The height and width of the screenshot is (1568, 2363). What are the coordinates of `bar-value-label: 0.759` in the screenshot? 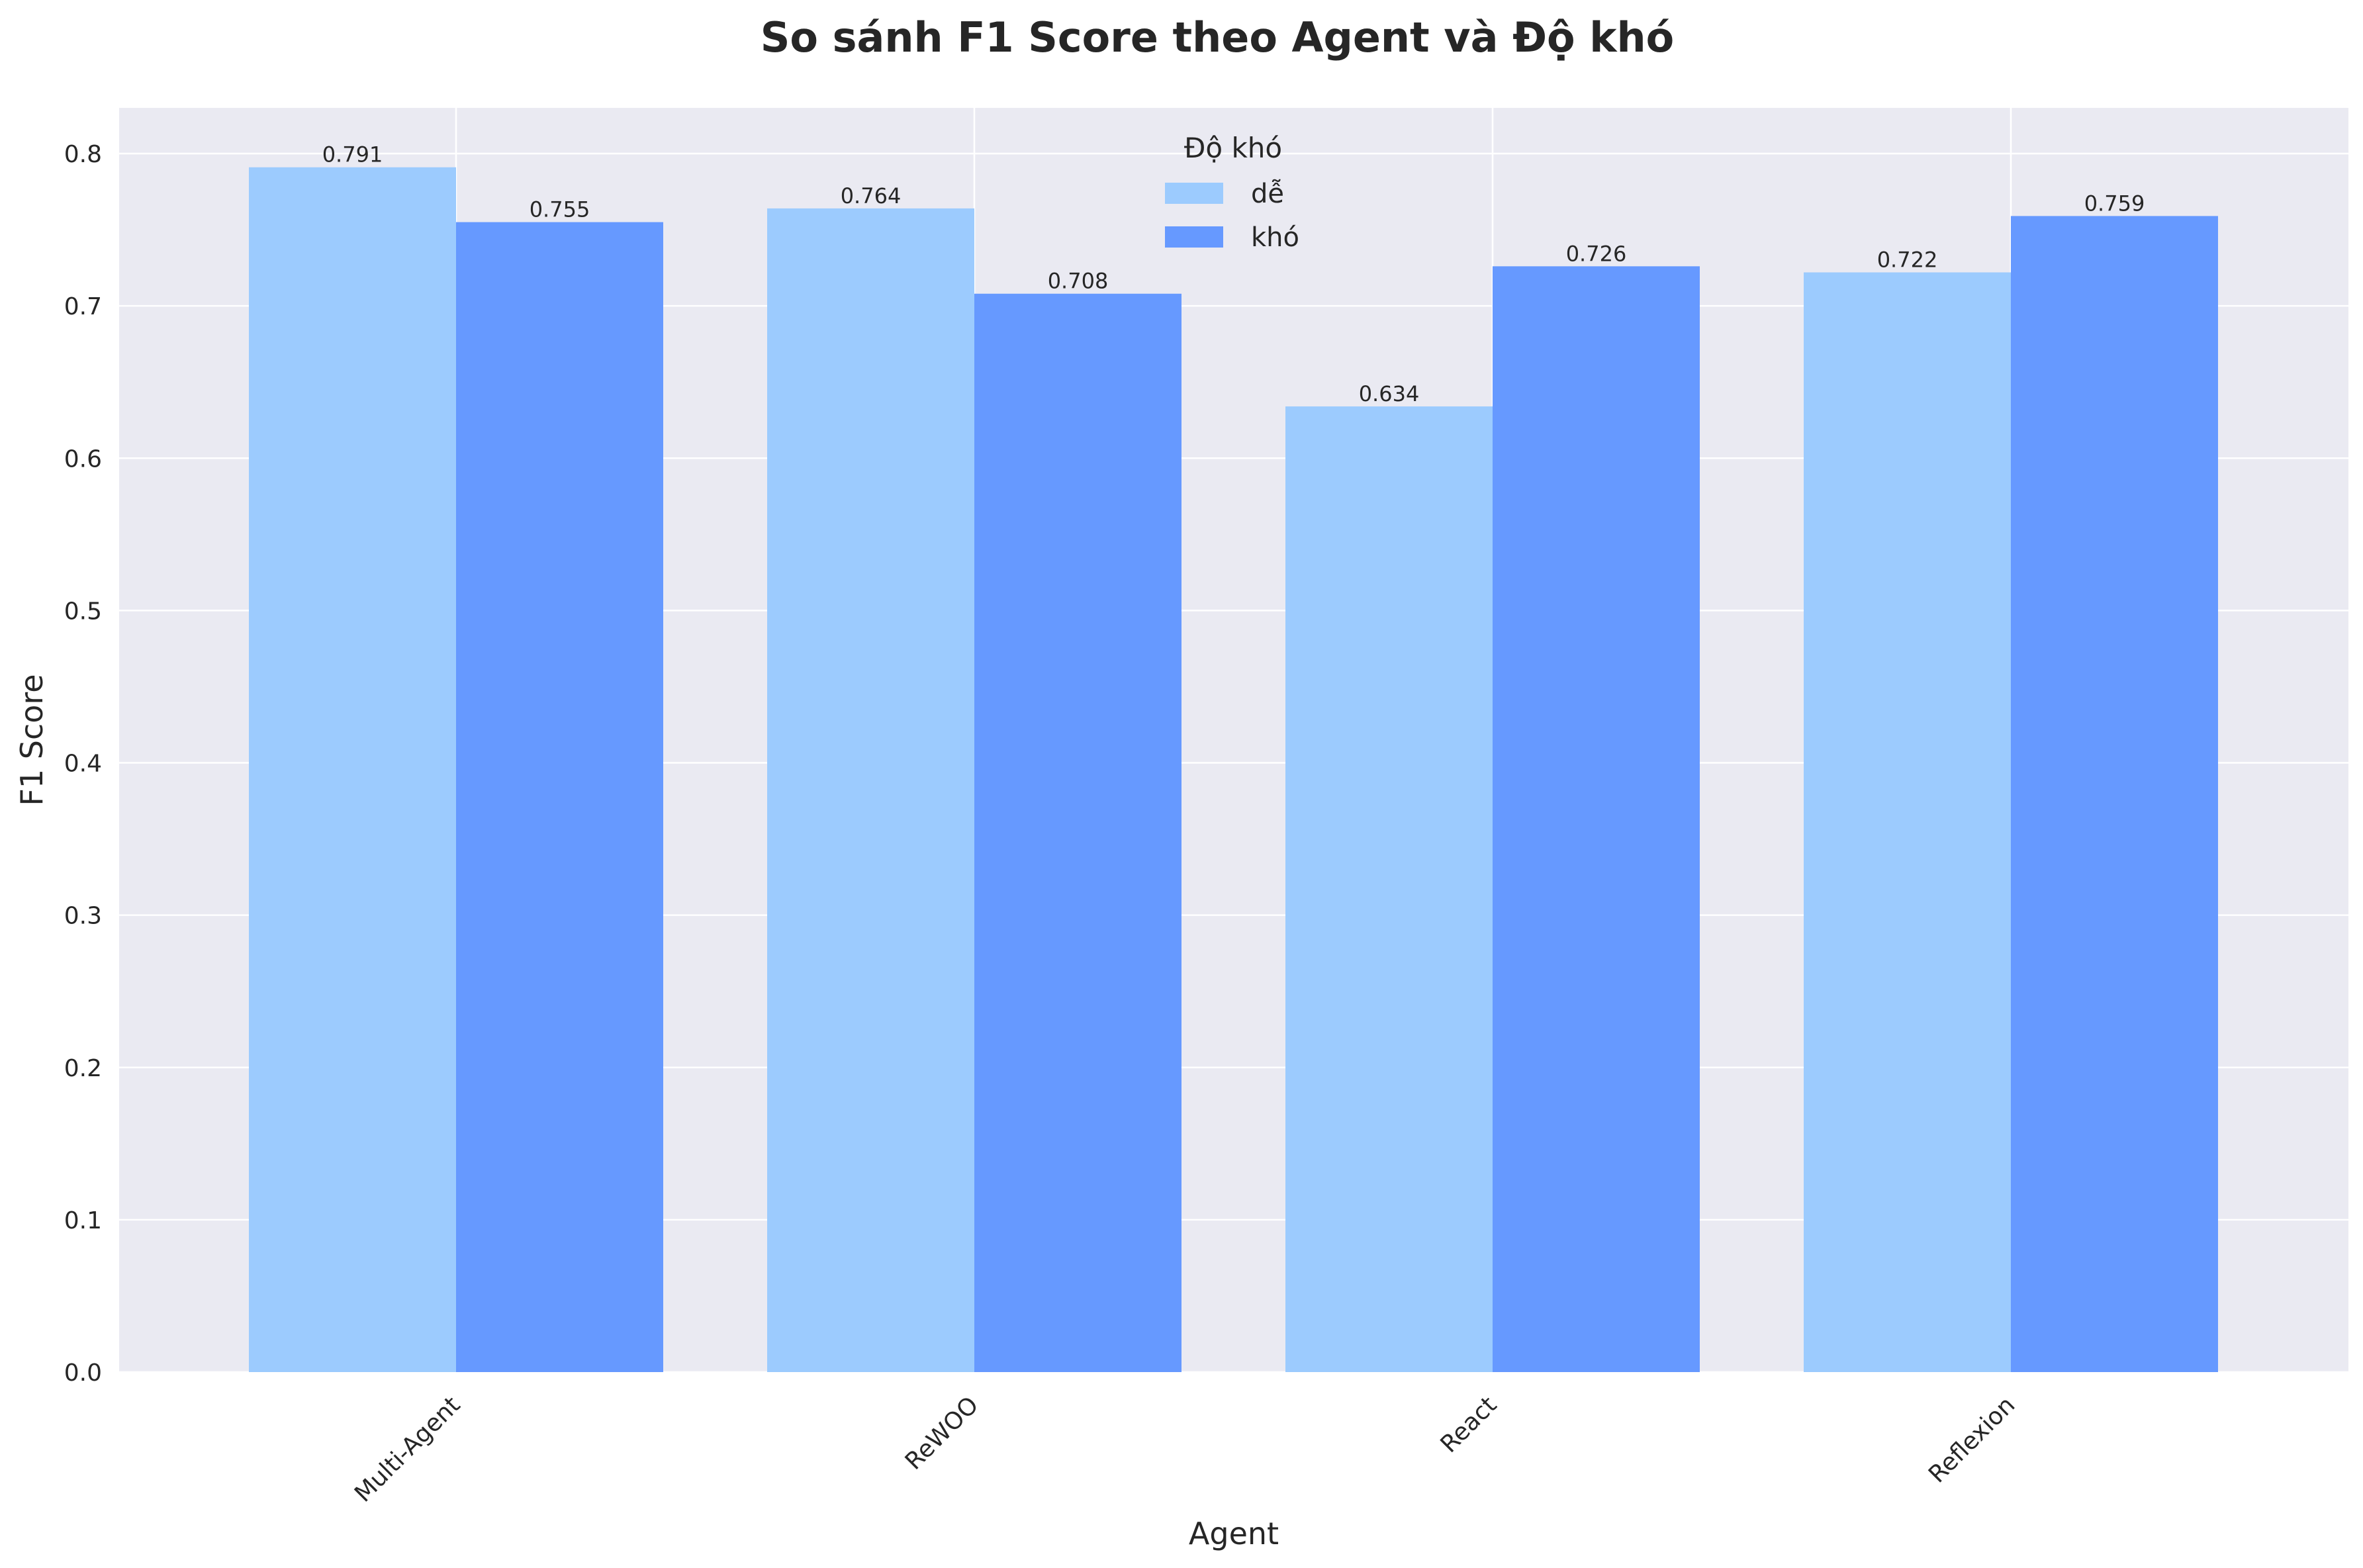 It's located at (2114, 203).